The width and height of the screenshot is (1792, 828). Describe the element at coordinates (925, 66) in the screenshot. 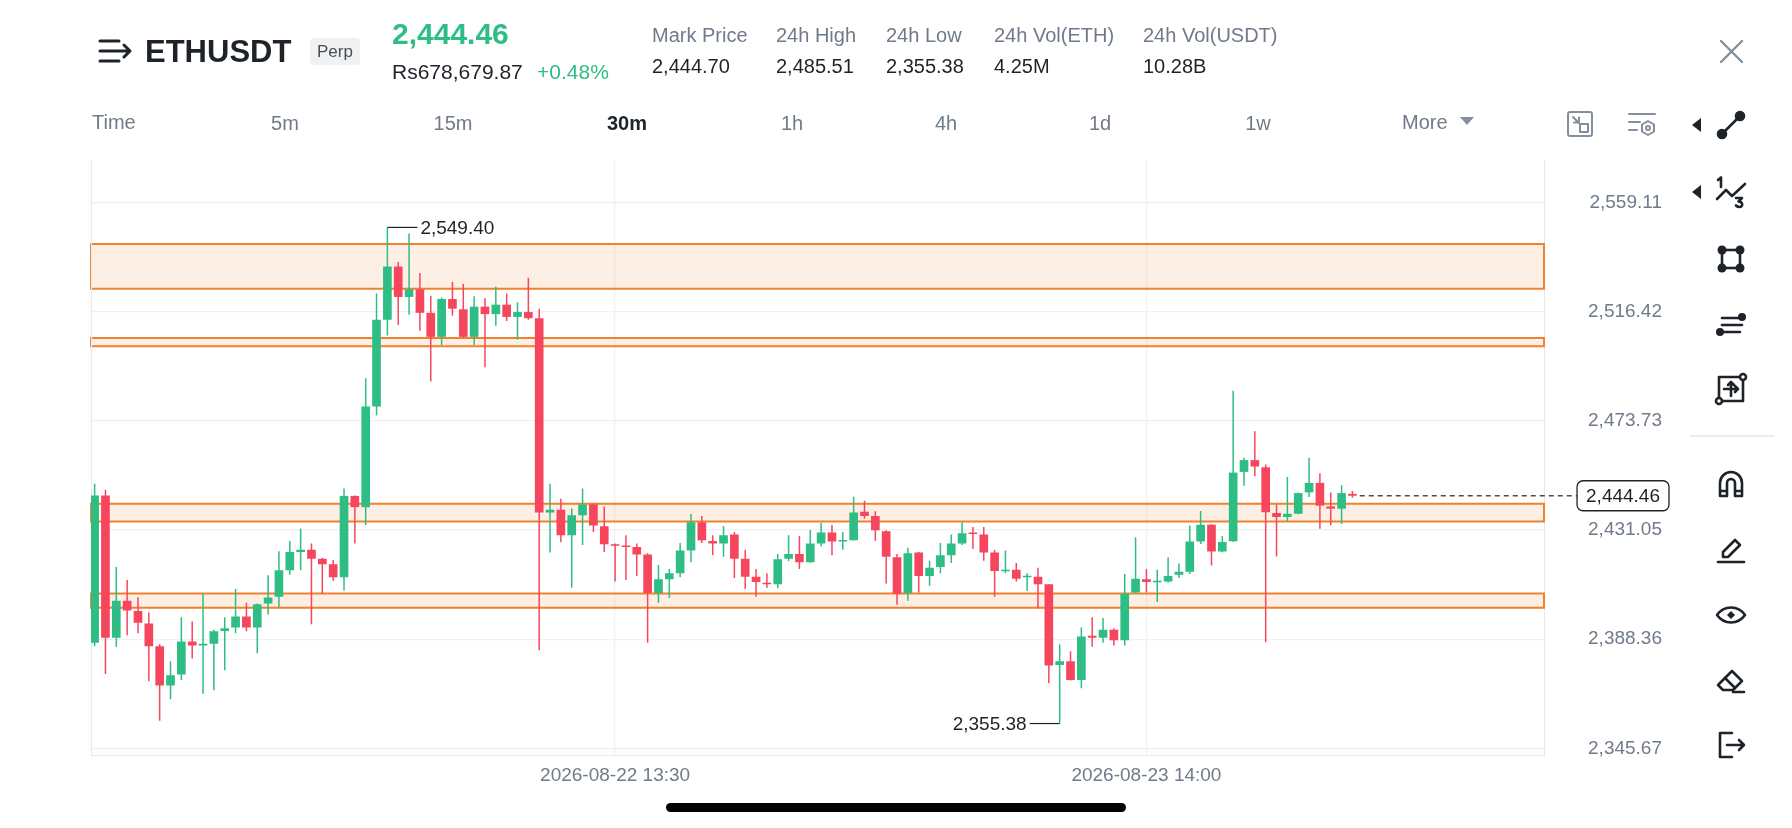

I see `text: 2,355.38` at that location.